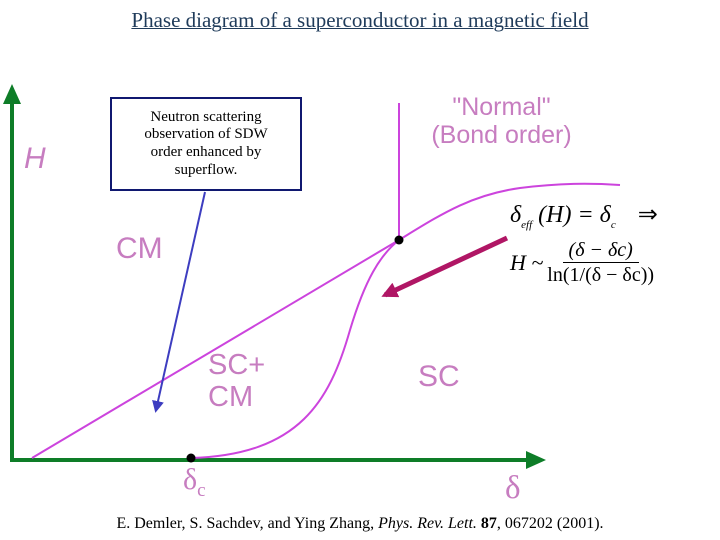 This screenshot has width=720, height=540. Describe the element at coordinates (237, 365) in the screenshot. I see `sc-cm-line-1: SC+` at that location.